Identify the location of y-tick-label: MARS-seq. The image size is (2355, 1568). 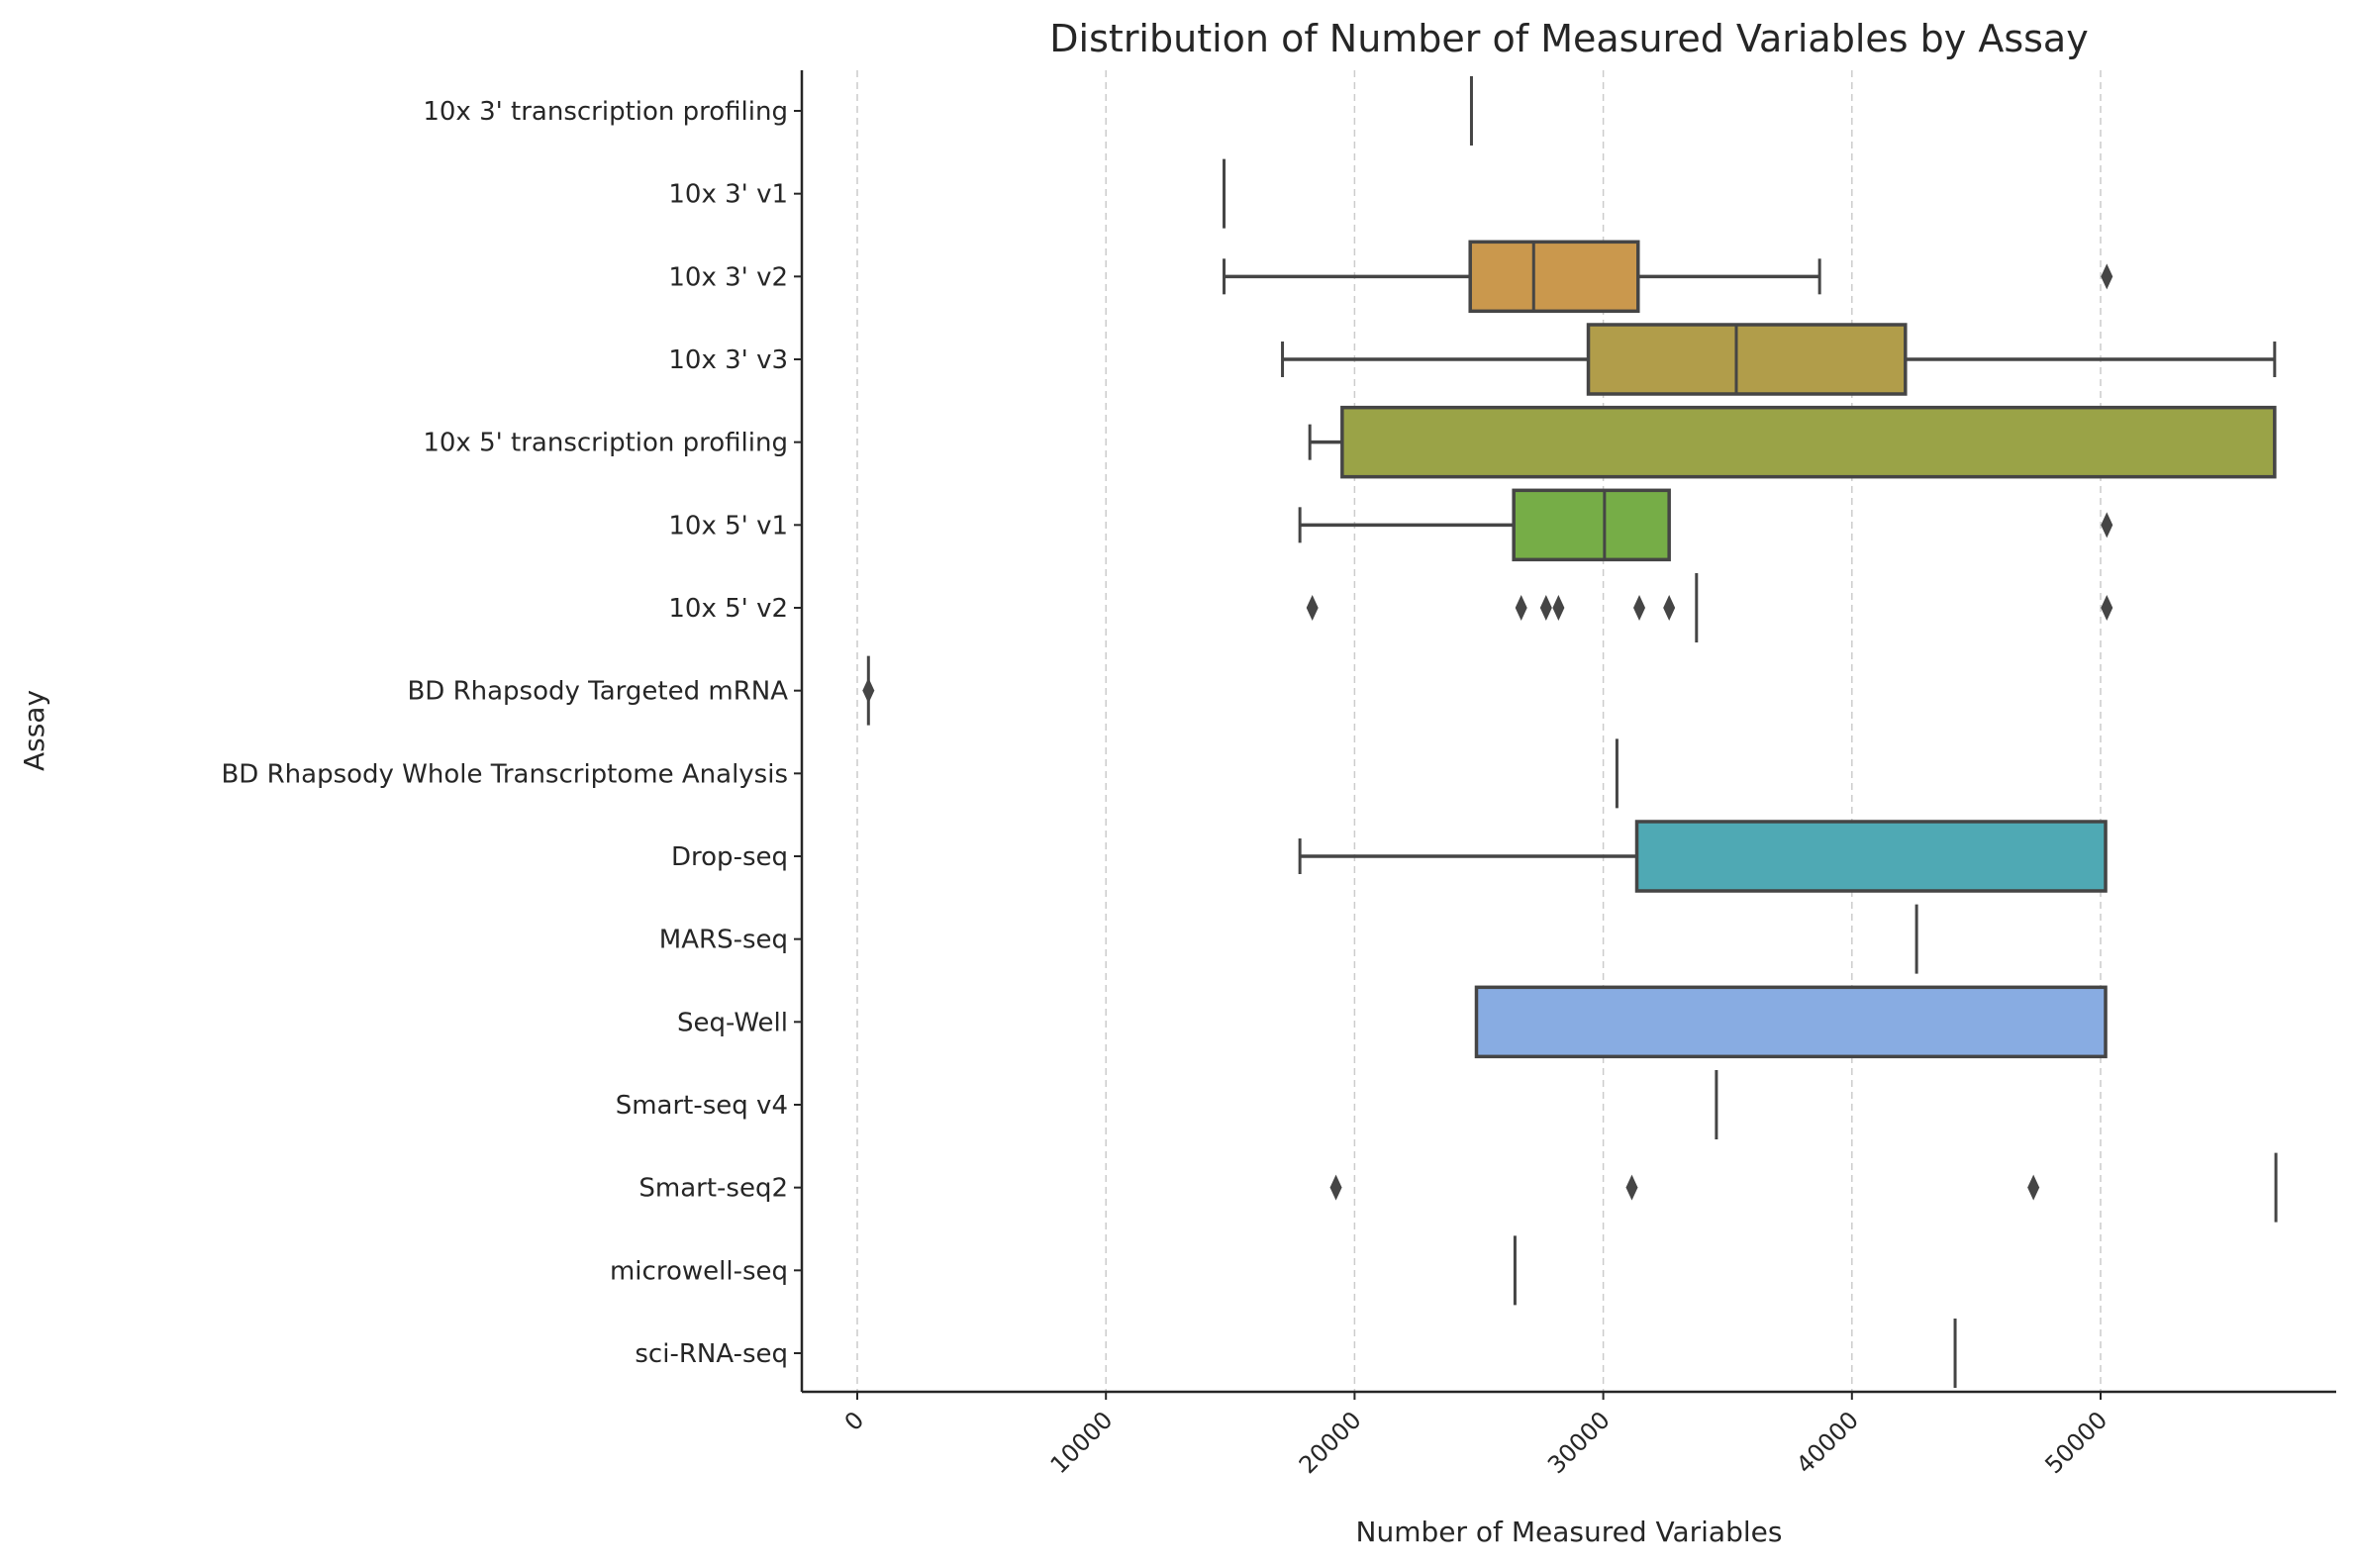
(724, 940).